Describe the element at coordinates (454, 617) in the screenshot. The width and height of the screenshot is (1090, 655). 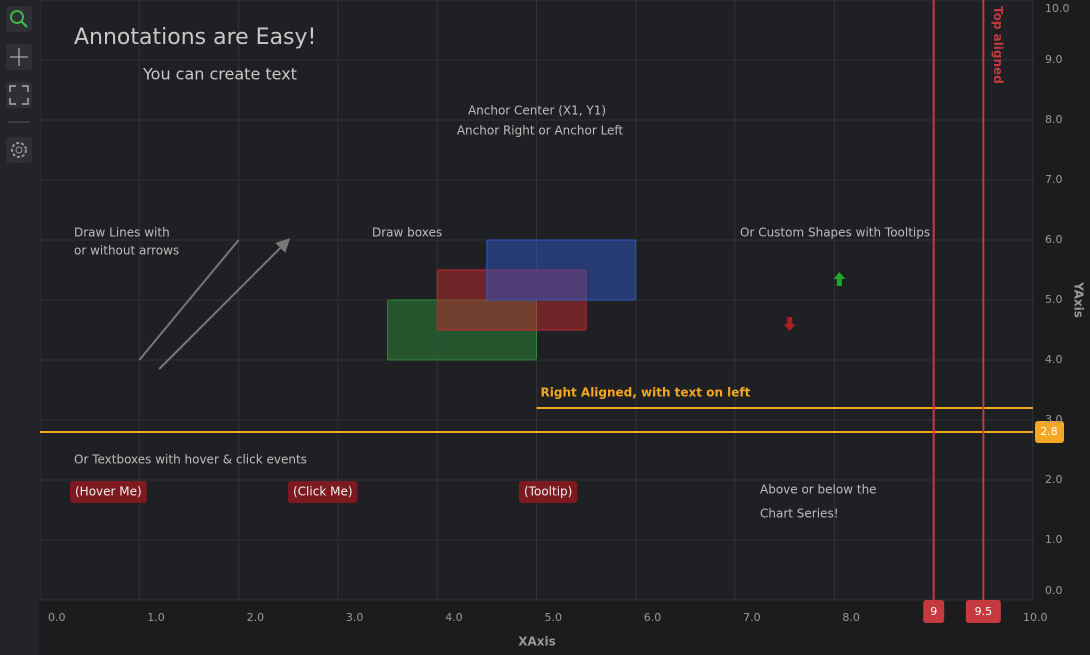
I see `x-tick-label: 4.0` at that location.